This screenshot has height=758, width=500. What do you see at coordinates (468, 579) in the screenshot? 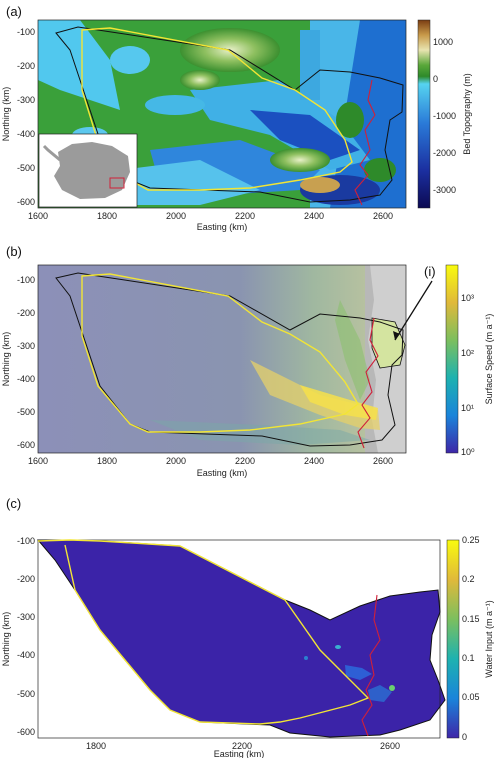
I see `svg-text: 0.2` at bounding box center [468, 579].